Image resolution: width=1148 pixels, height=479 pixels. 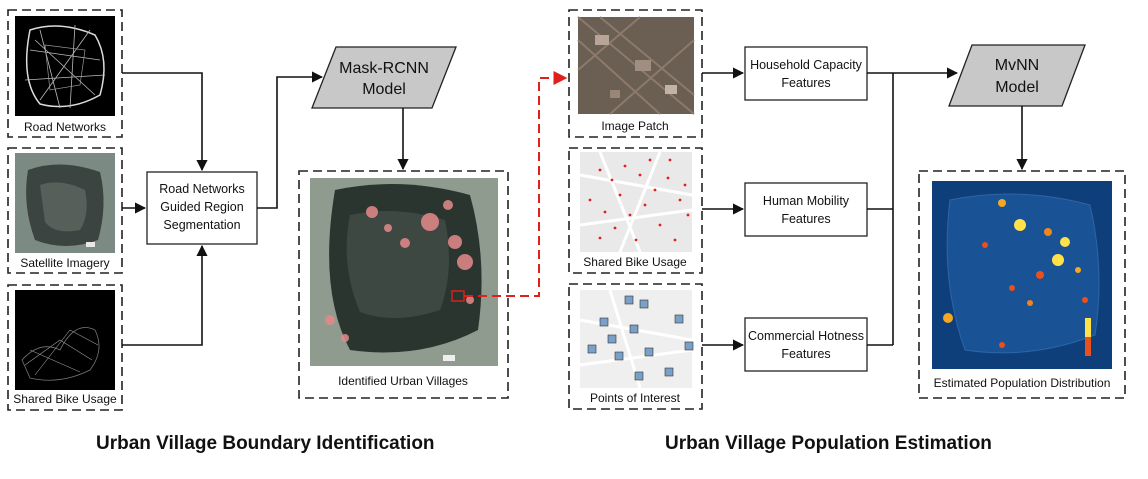 What do you see at coordinates (806, 73) in the screenshot?
I see `household-capacity-box: Household Capacity Features` at bounding box center [806, 73].